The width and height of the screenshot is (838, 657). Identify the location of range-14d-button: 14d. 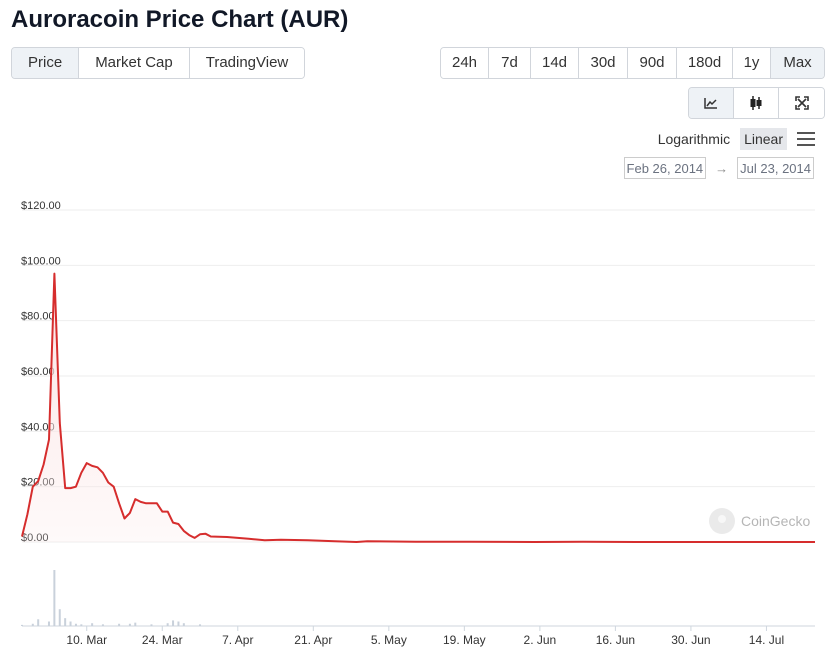
(555, 63).